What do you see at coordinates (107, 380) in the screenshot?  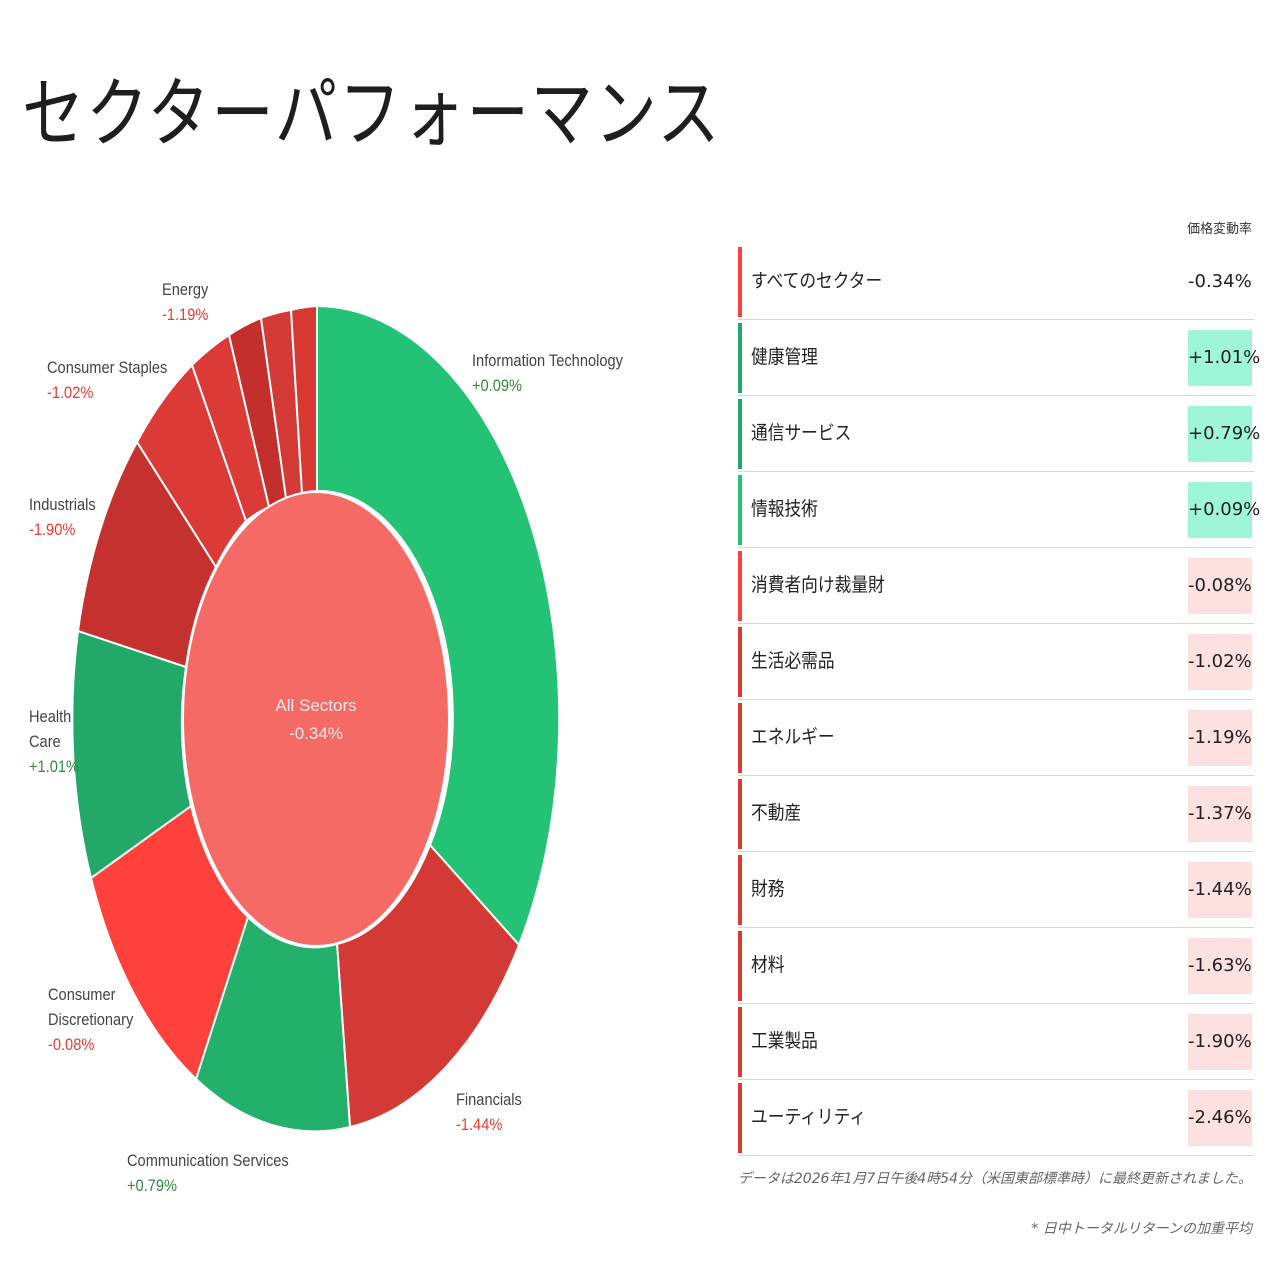 I see `label-consumer-staples: Consumer Staples -1.02%` at bounding box center [107, 380].